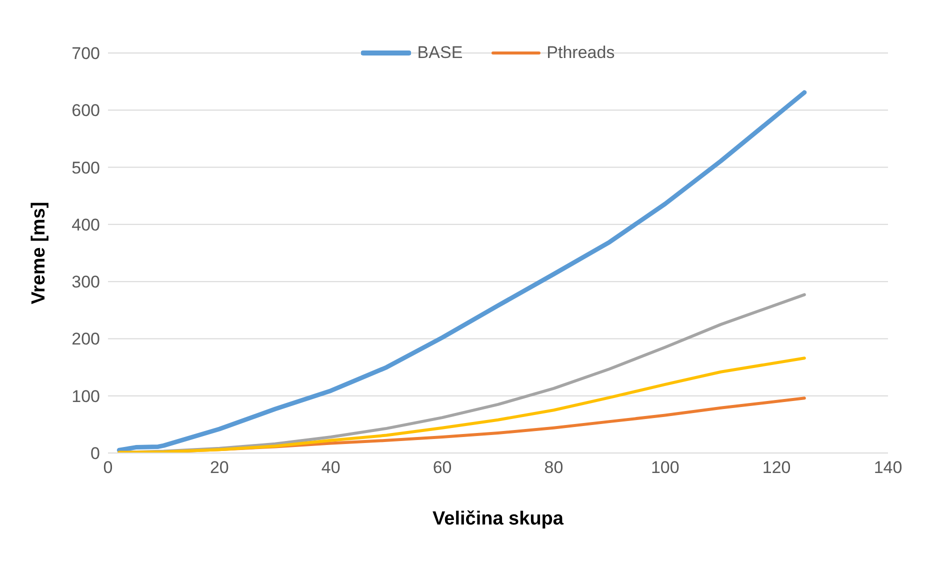 This screenshot has height=563, width=946. What do you see at coordinates (462, 404) in the screenshot?
I see `line-series` at bounding box center [462, 404].